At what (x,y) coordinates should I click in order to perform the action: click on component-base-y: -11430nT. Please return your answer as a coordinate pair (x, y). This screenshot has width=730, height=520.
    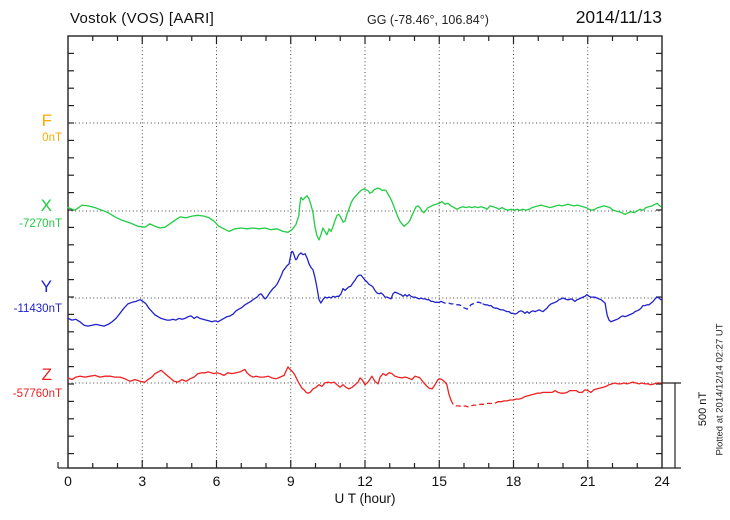
    Looking at the image, I should click on (37, 309).